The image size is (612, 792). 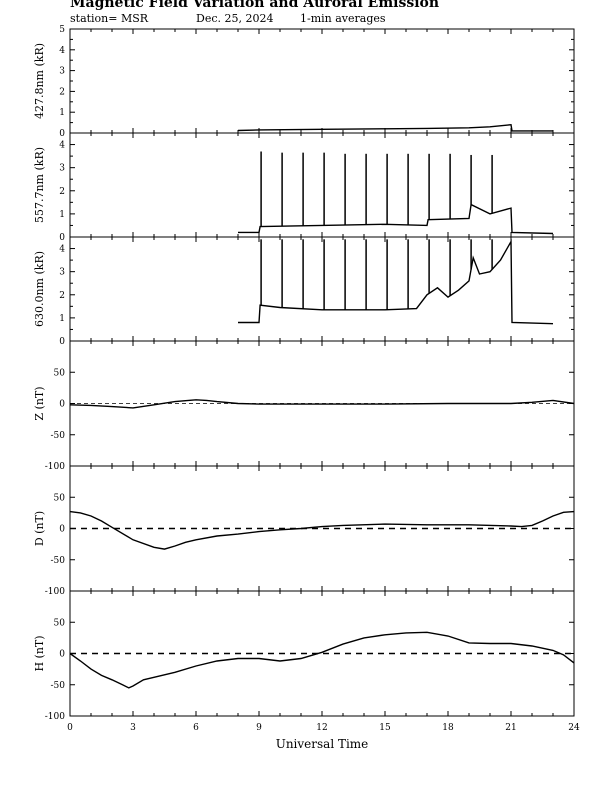 I want to click on station-label: station= MSR, so click(x=109, y=18).